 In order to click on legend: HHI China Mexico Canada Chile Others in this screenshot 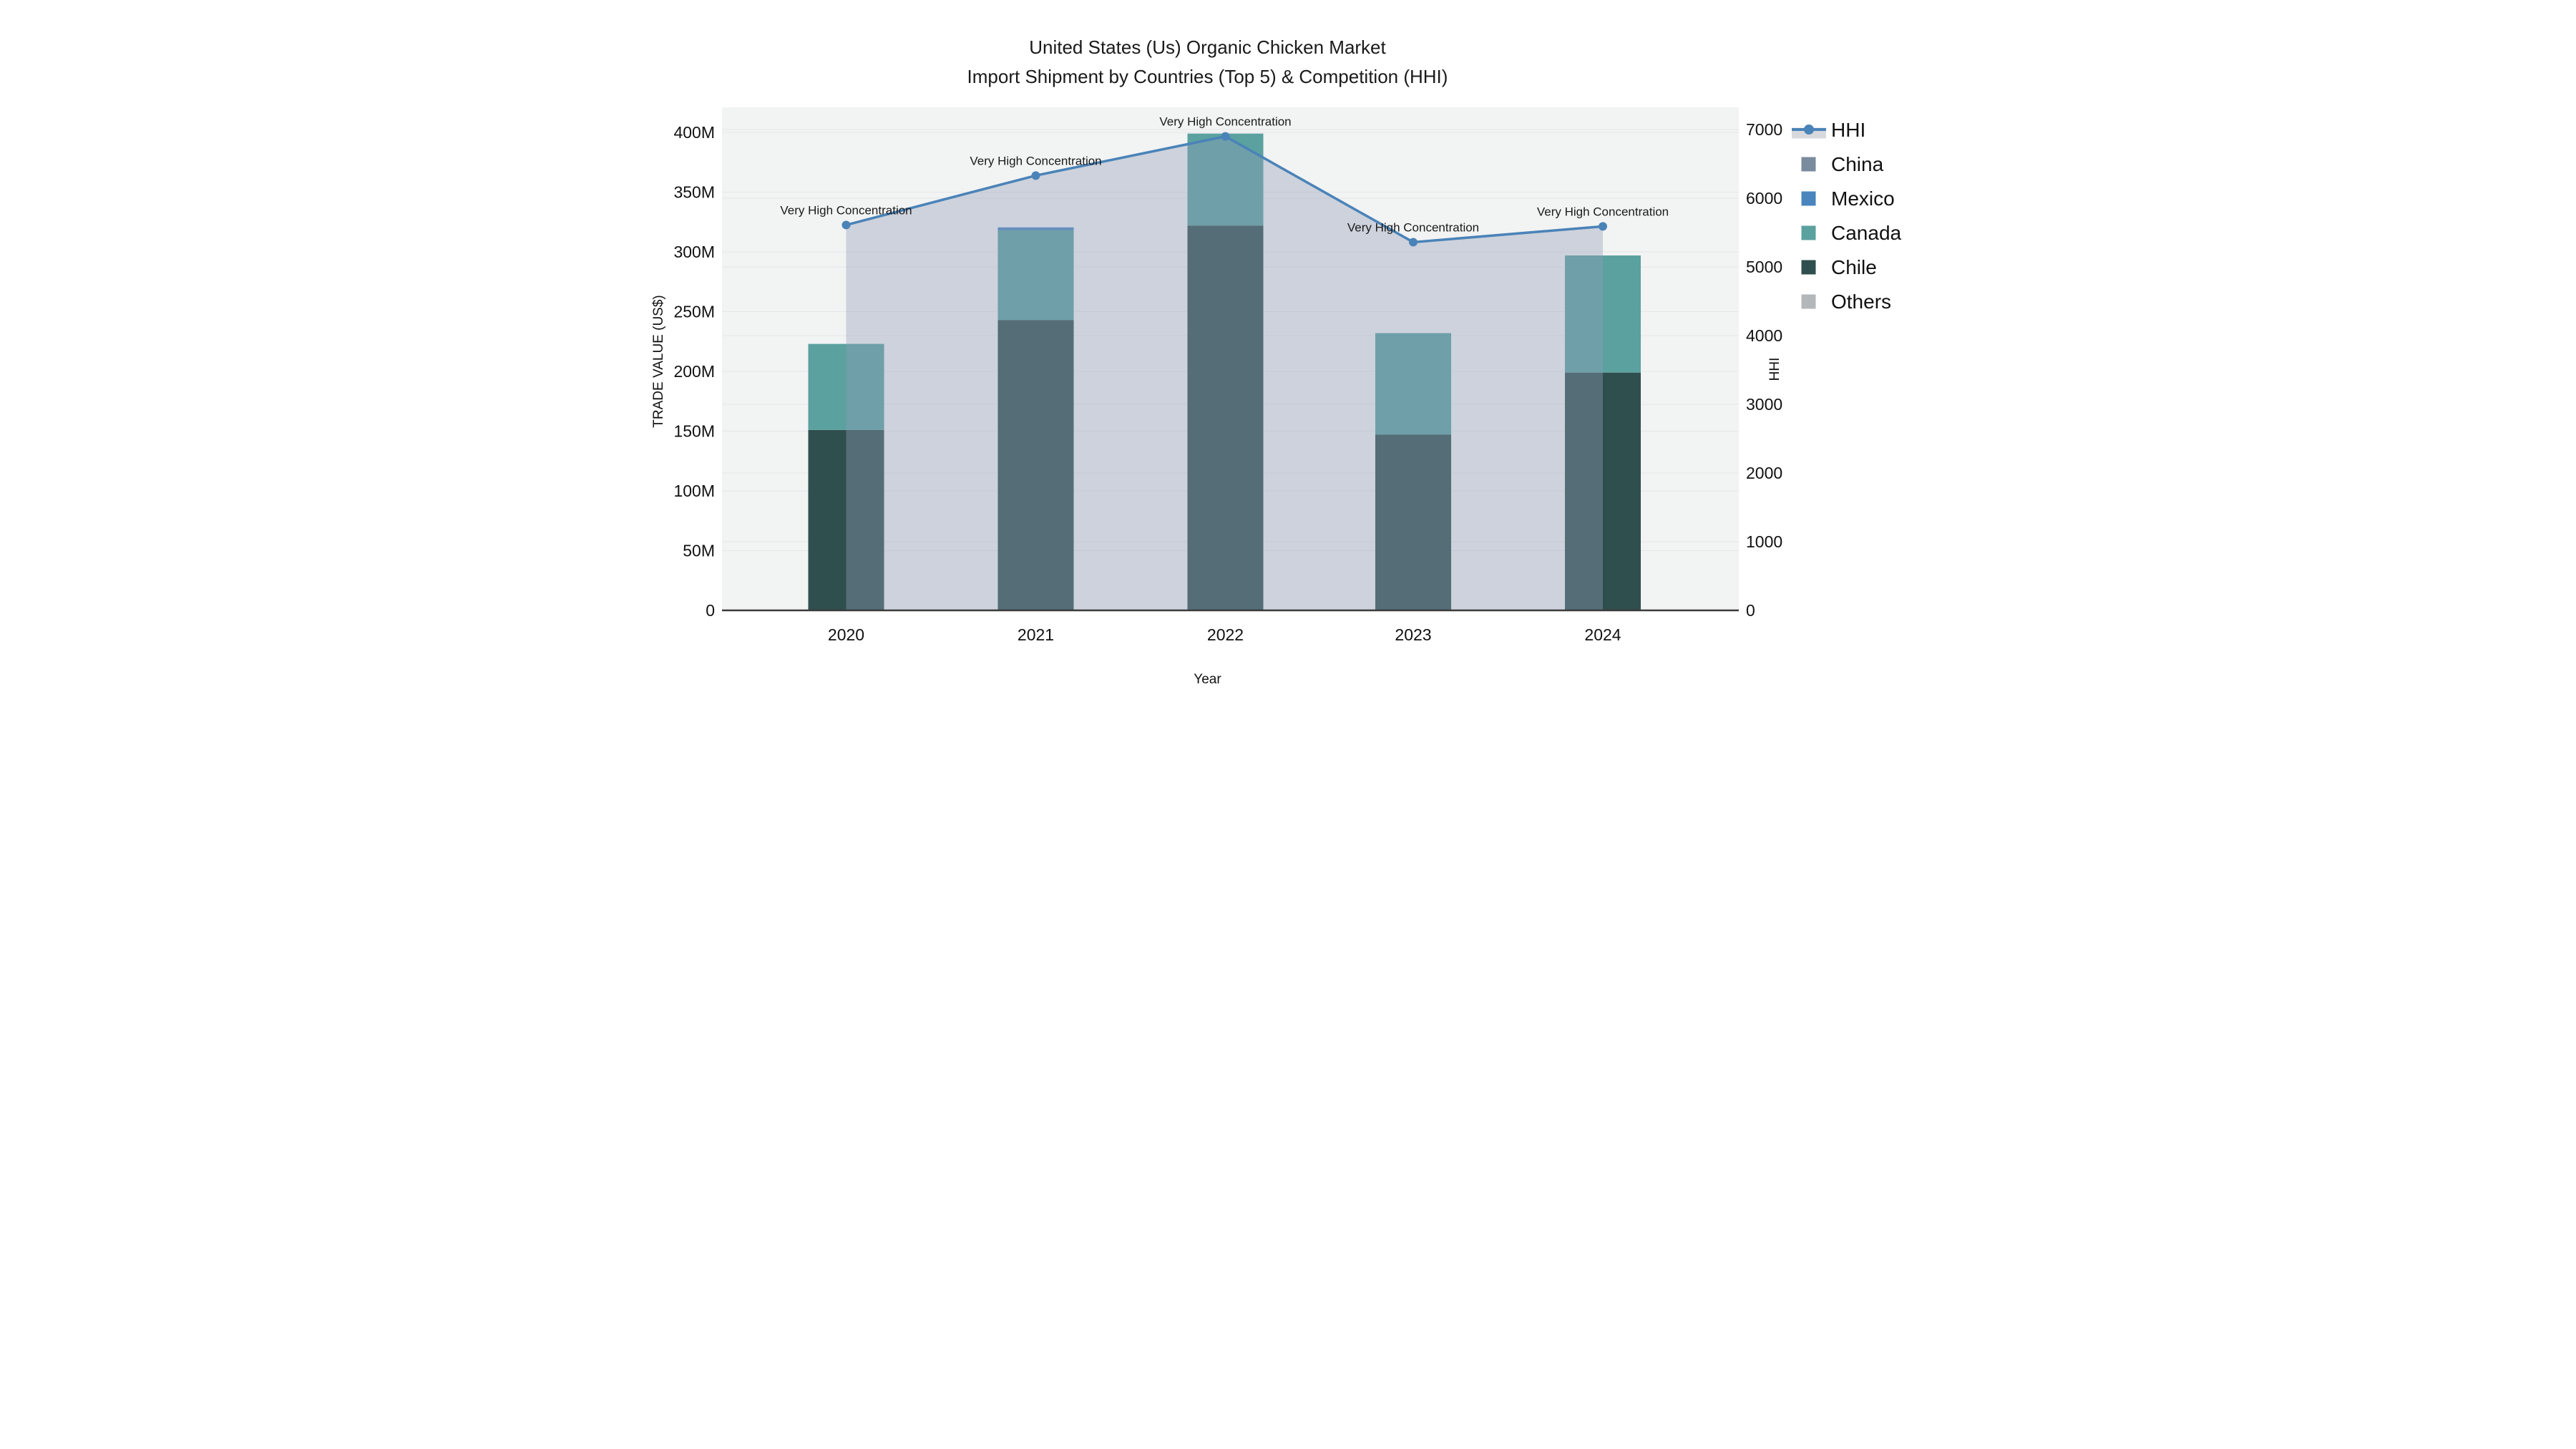, I will do `click(1847, 216)`.